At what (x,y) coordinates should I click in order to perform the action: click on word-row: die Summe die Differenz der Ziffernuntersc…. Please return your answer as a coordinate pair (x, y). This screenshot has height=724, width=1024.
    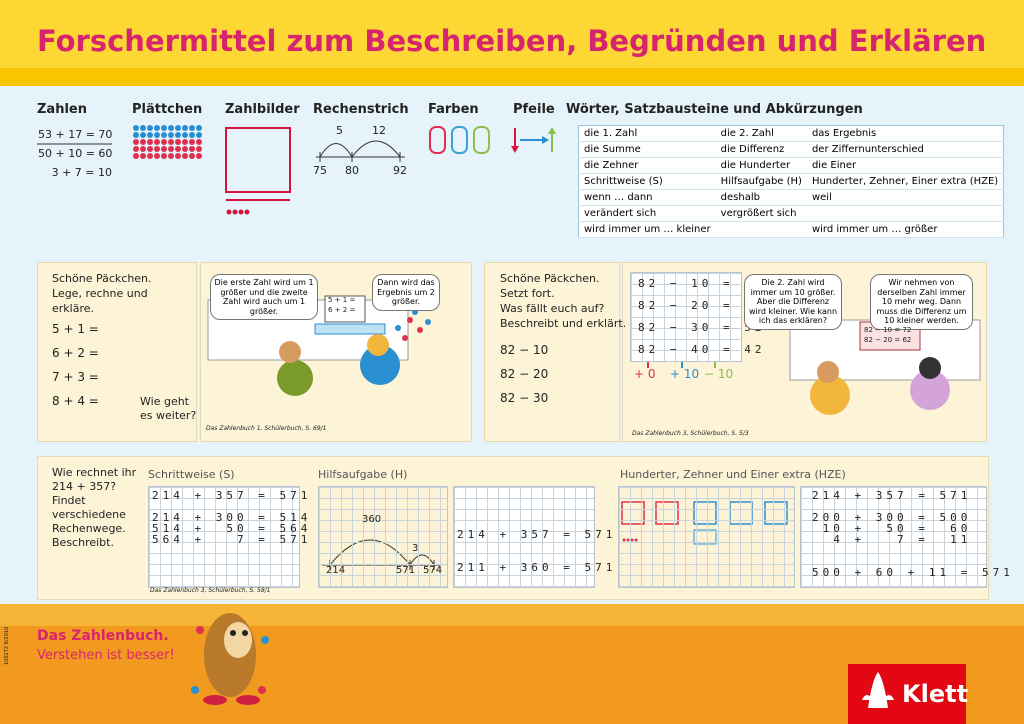
    Looking at the image, I should click on (791, 149).